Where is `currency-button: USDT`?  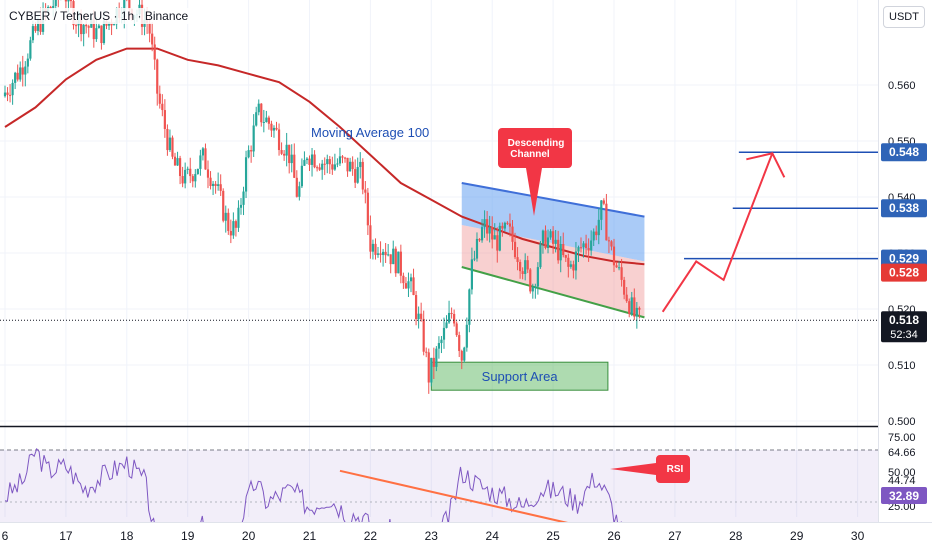
currency-button: USDT is located at coordinates (904, 17).